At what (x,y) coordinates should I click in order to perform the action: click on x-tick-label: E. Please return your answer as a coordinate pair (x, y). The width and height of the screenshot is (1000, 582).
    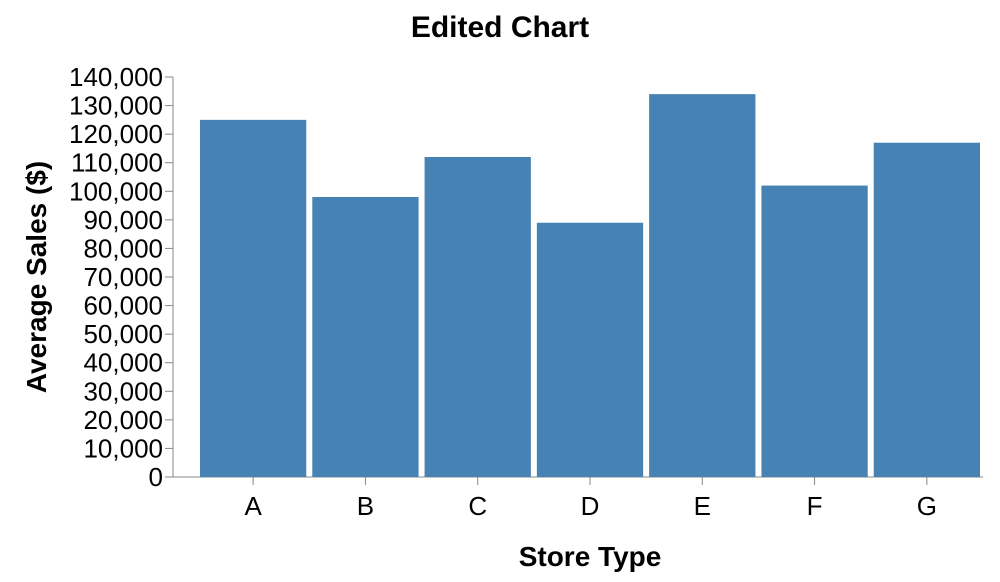
    Looking at the image, I should click on (702, 506).